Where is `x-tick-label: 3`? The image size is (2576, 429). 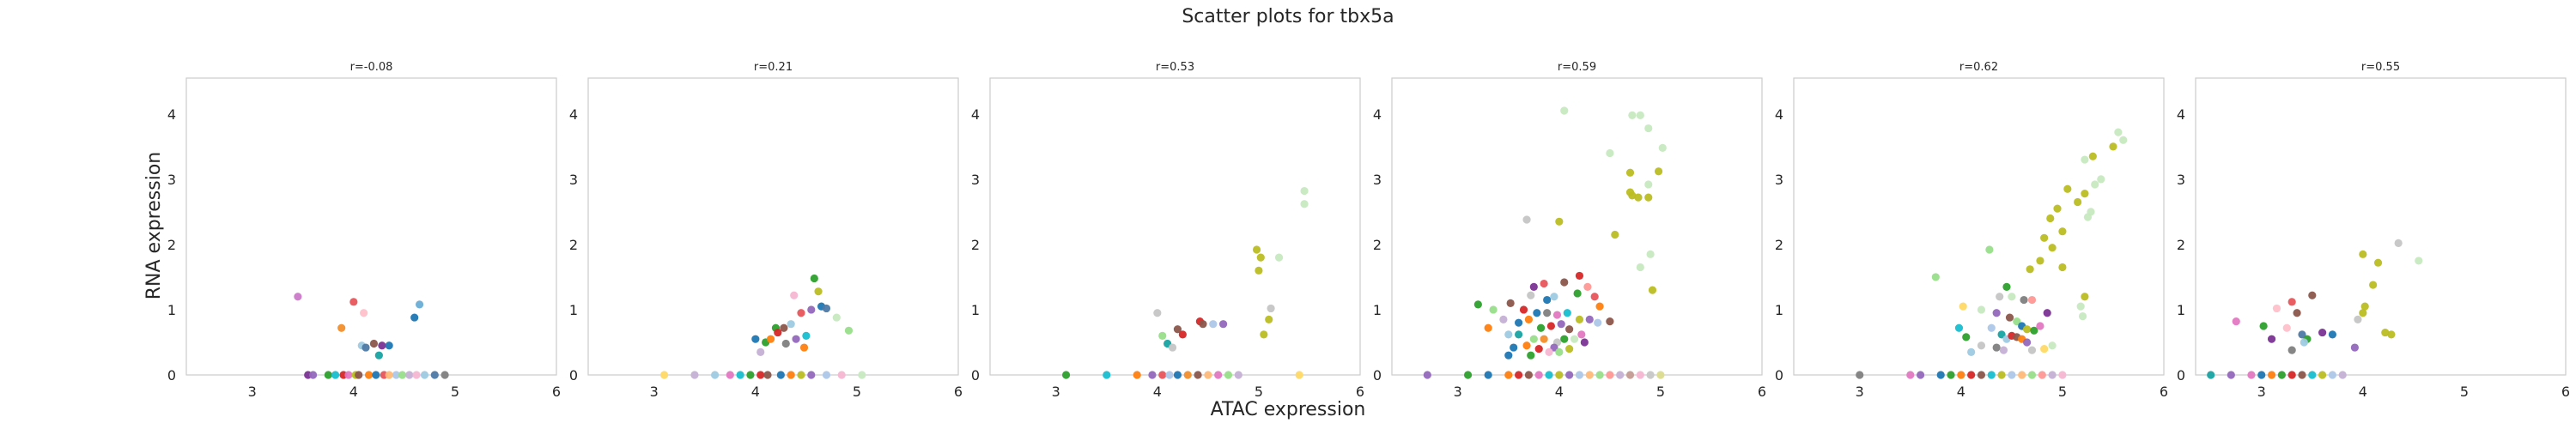
x-tick-label: 3 is located at coordinates (1056, 392).